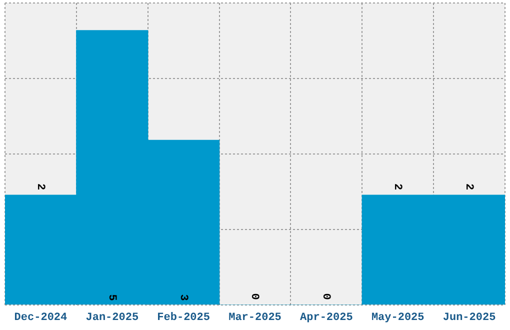  I want to click on data-label: 3, so click(182, 298).